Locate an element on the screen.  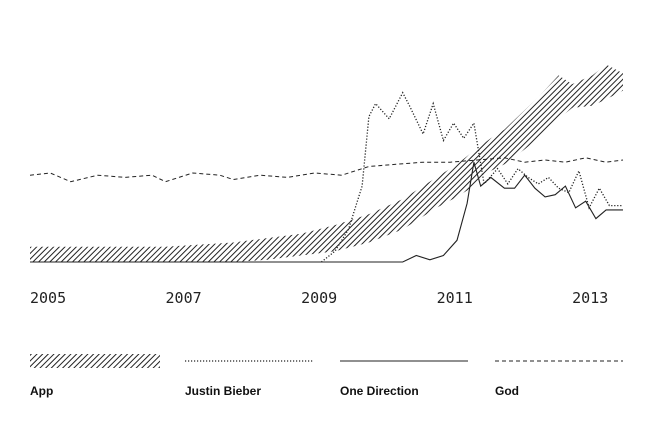
legend-item-one-direction: One Direction is located at coordinates (404, 379).